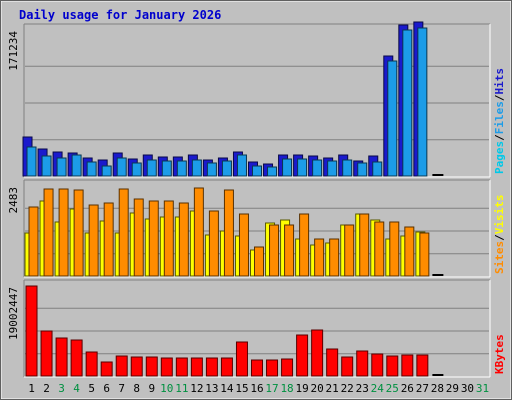 The image size is (512, 400). I want to click on x-tick-label-day-20: 20, so click(317, 388).